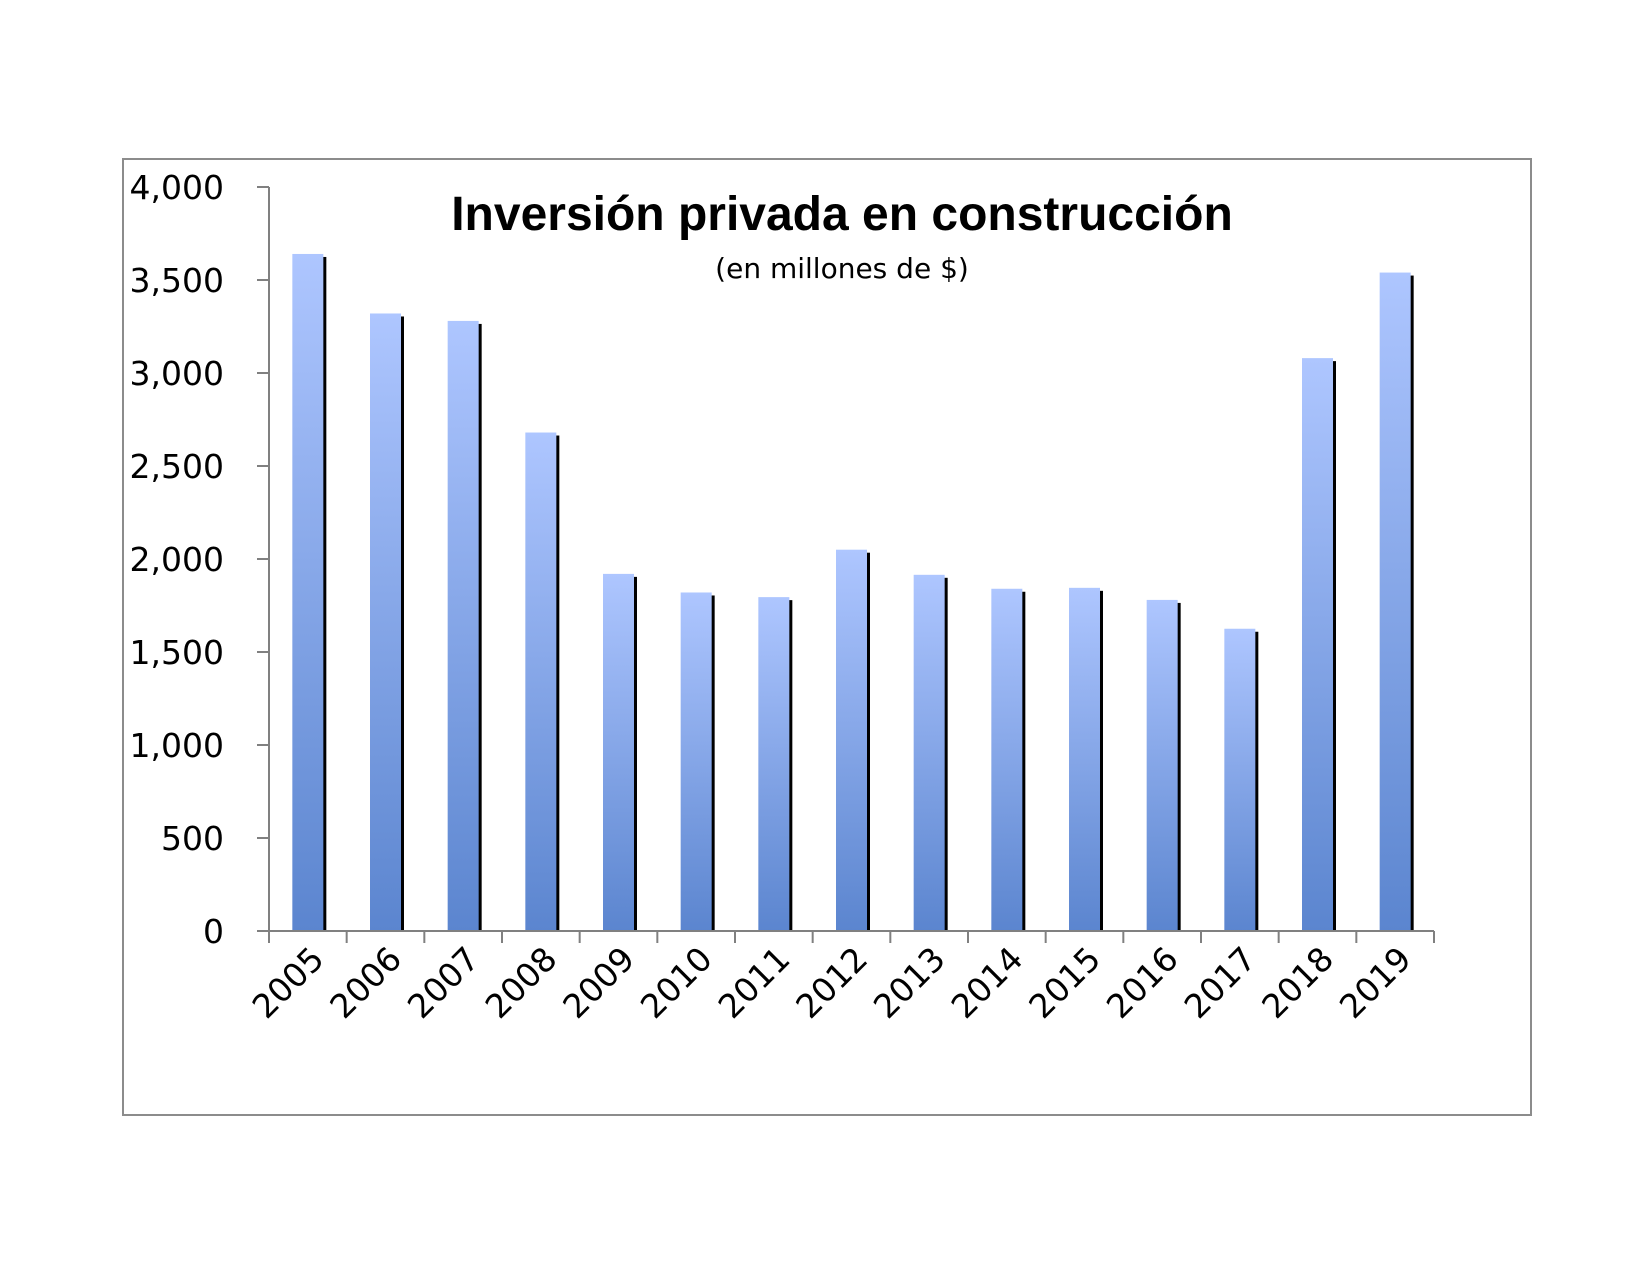 The width and height of the screenshot is (1650, 1275). Describe the element at coordinates (177, 466) in the screenshot. I see `y-tick-label: 2,500` at that location.